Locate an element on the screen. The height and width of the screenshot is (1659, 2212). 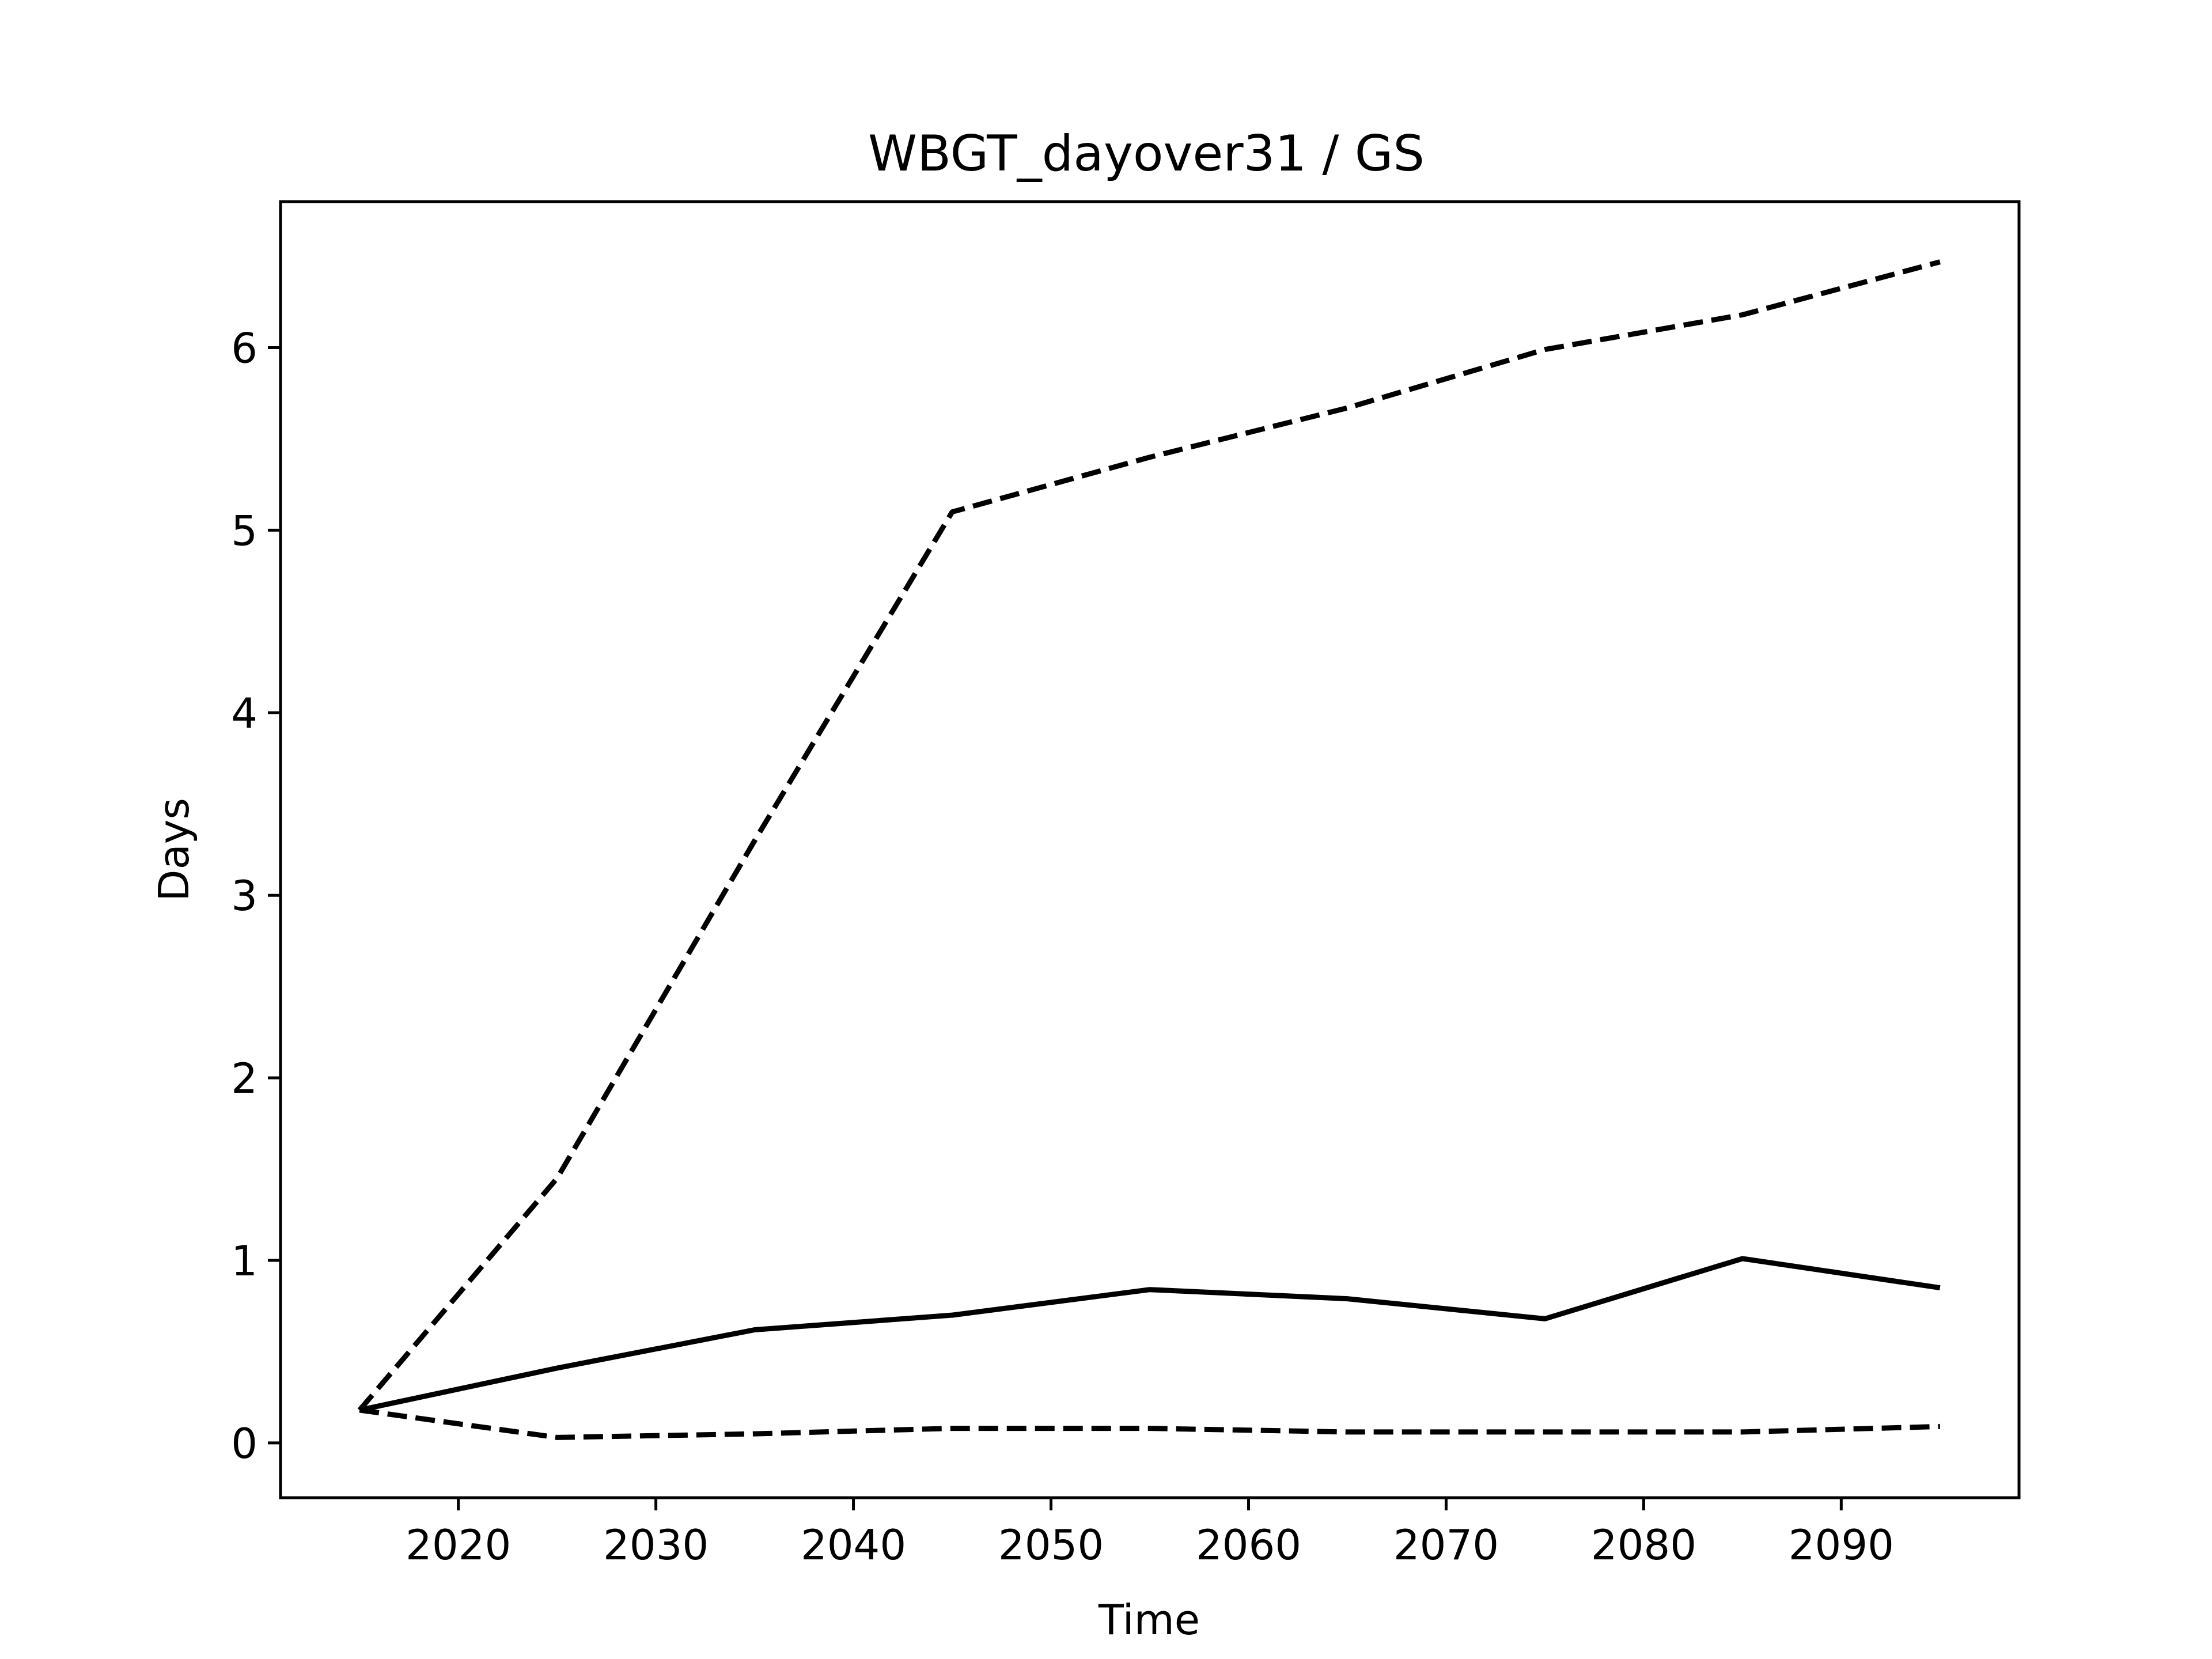
y-tick-label: 6 is located at coordinates (244, 348).